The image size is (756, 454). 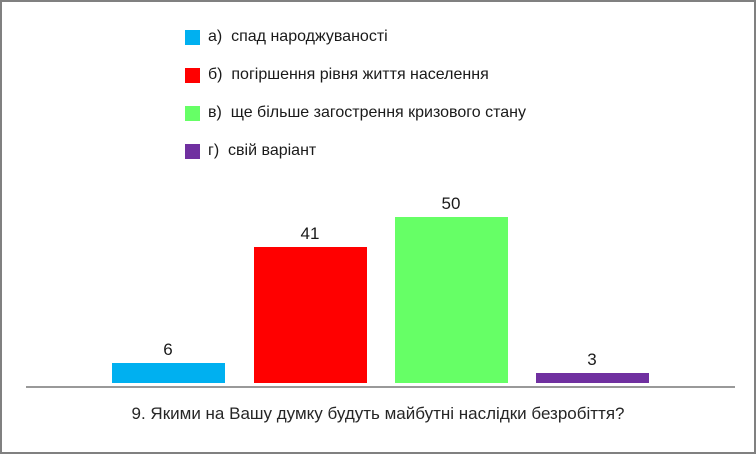 What do you see at coordinates (298, 36) in the screenshot?
I see `legend-item-label: а) спад народжуваності` at bounding box center [298, 36].